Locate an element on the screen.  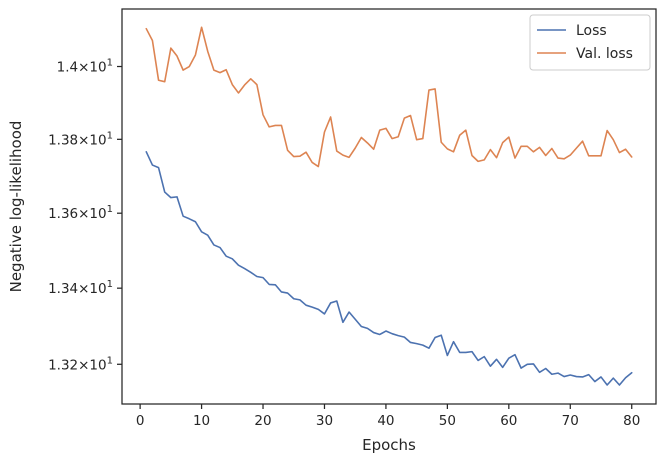
x-tick-label: 70 is located at coordinates (570, 421).